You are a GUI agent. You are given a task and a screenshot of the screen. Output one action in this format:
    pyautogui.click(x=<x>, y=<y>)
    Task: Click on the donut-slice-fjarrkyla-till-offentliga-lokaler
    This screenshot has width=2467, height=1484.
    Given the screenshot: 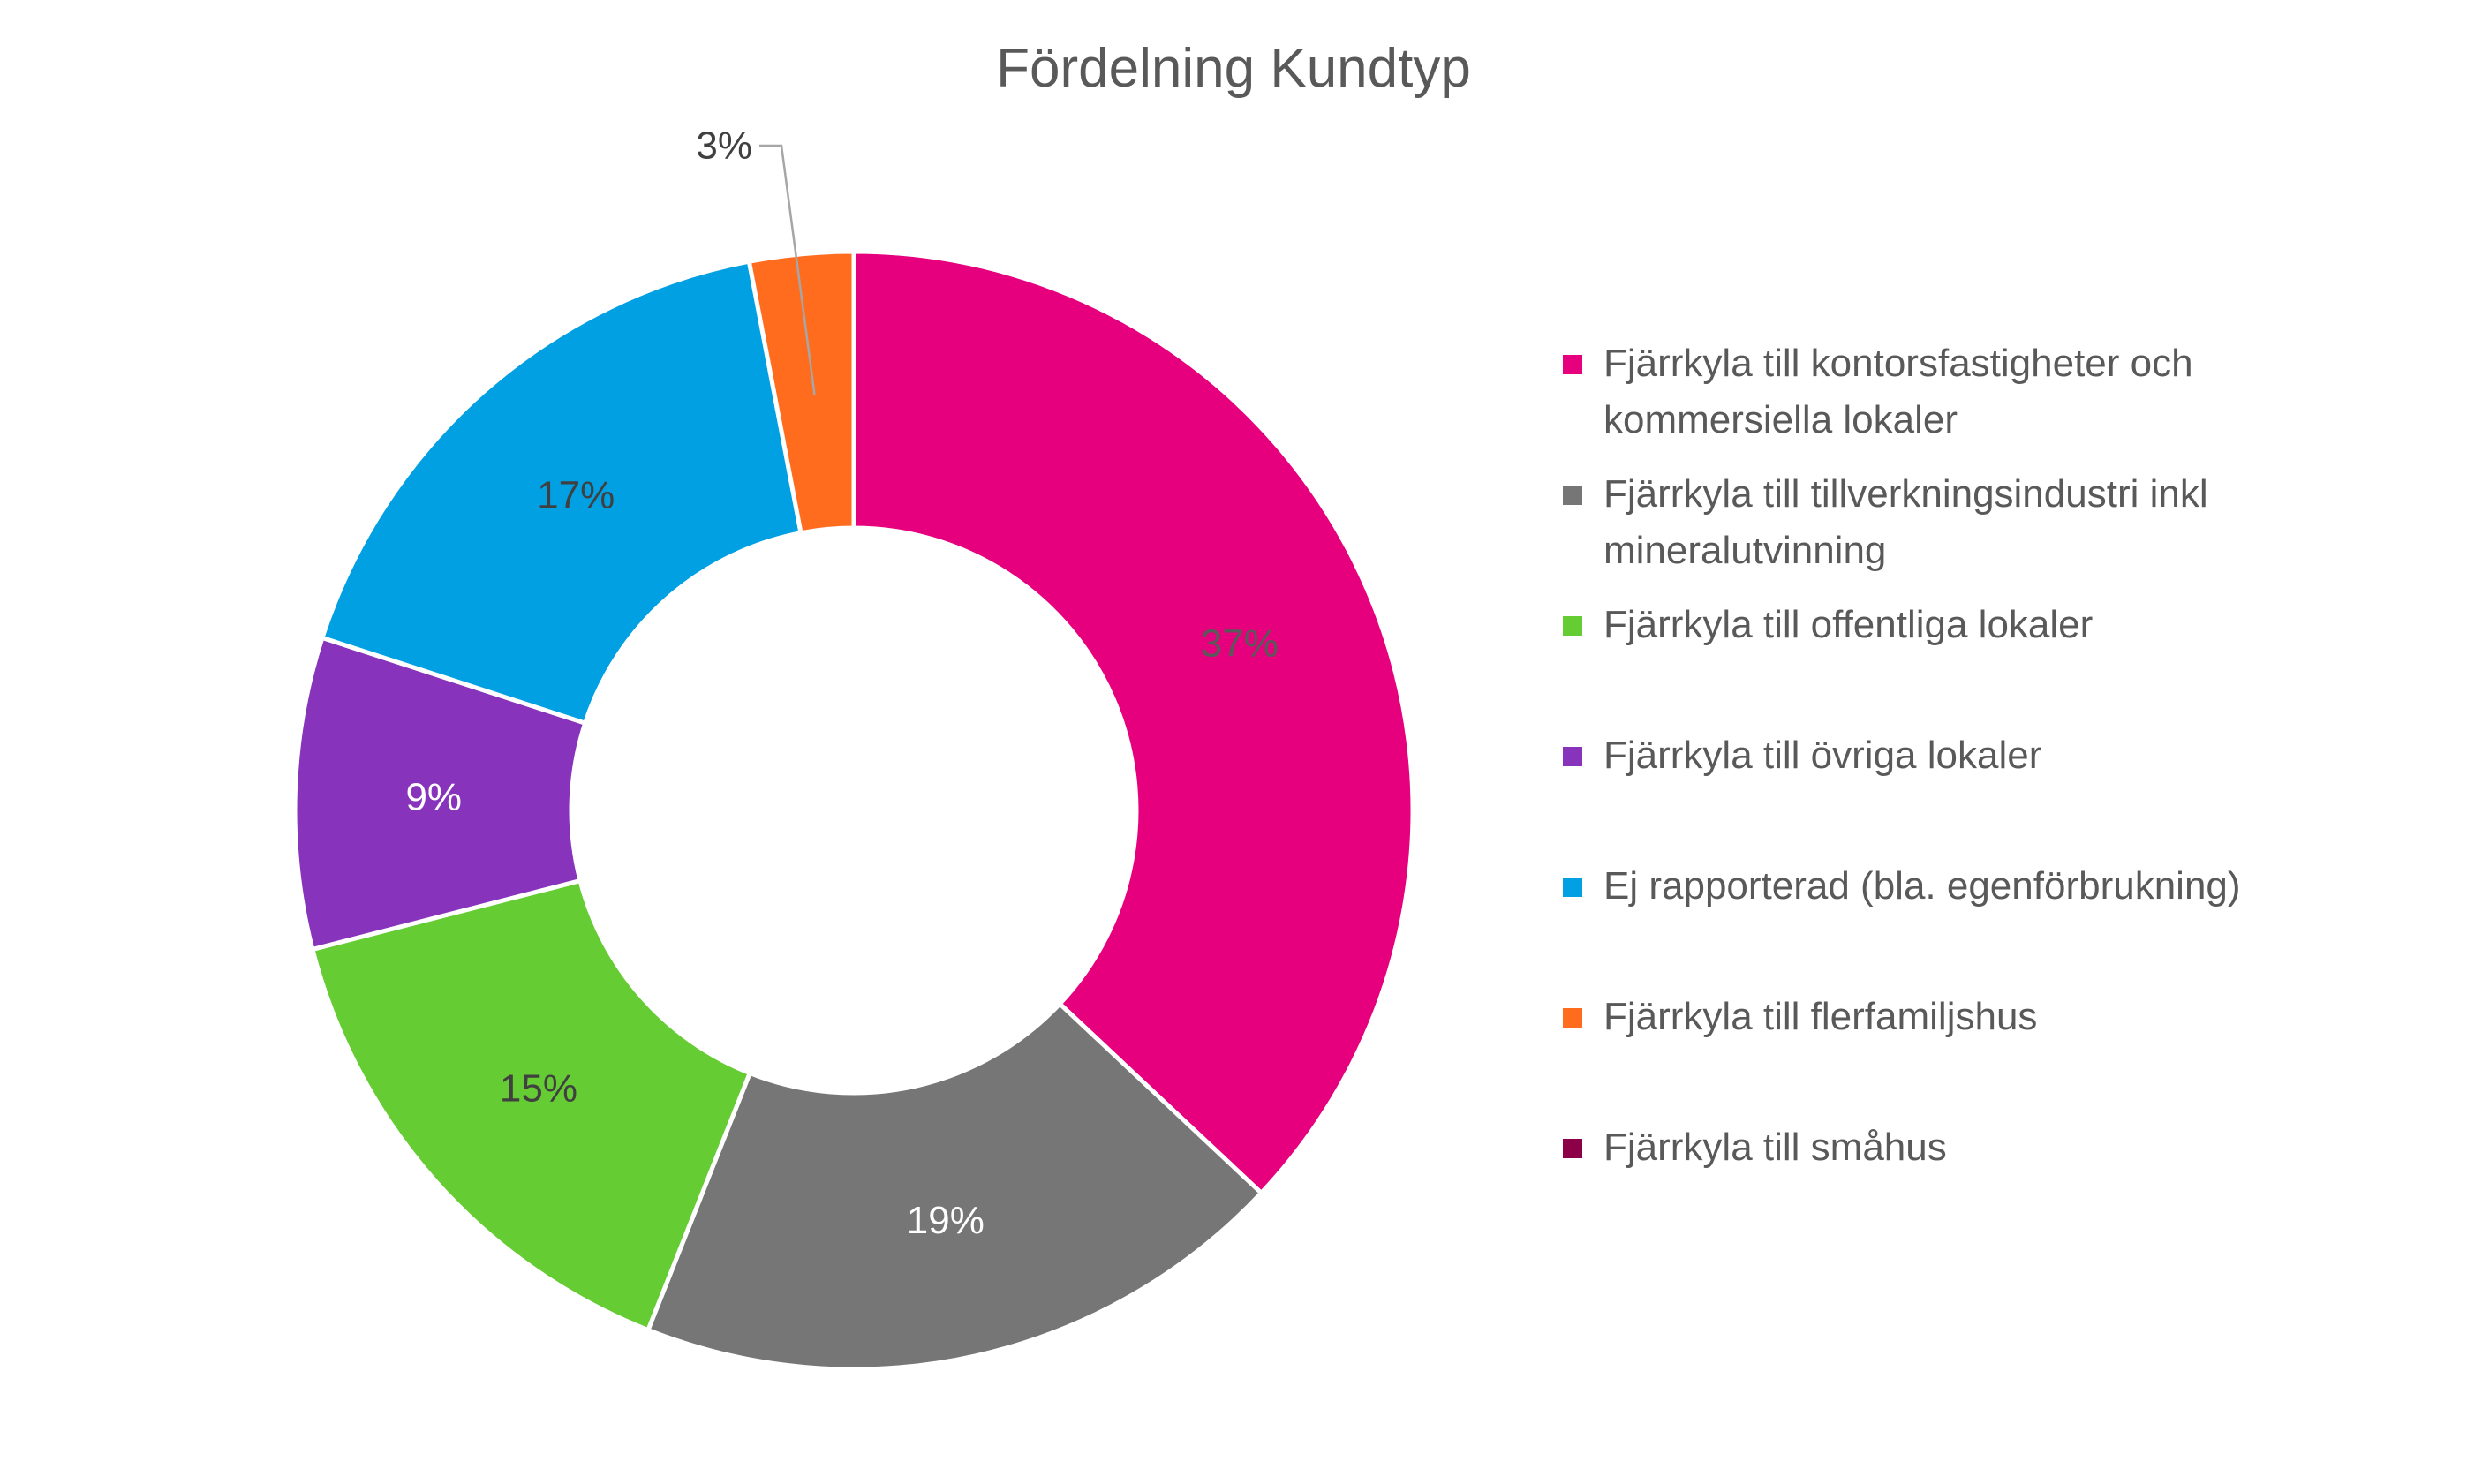 What is the action you would take?
    pyautogui.click(x=531, y=1105)
    